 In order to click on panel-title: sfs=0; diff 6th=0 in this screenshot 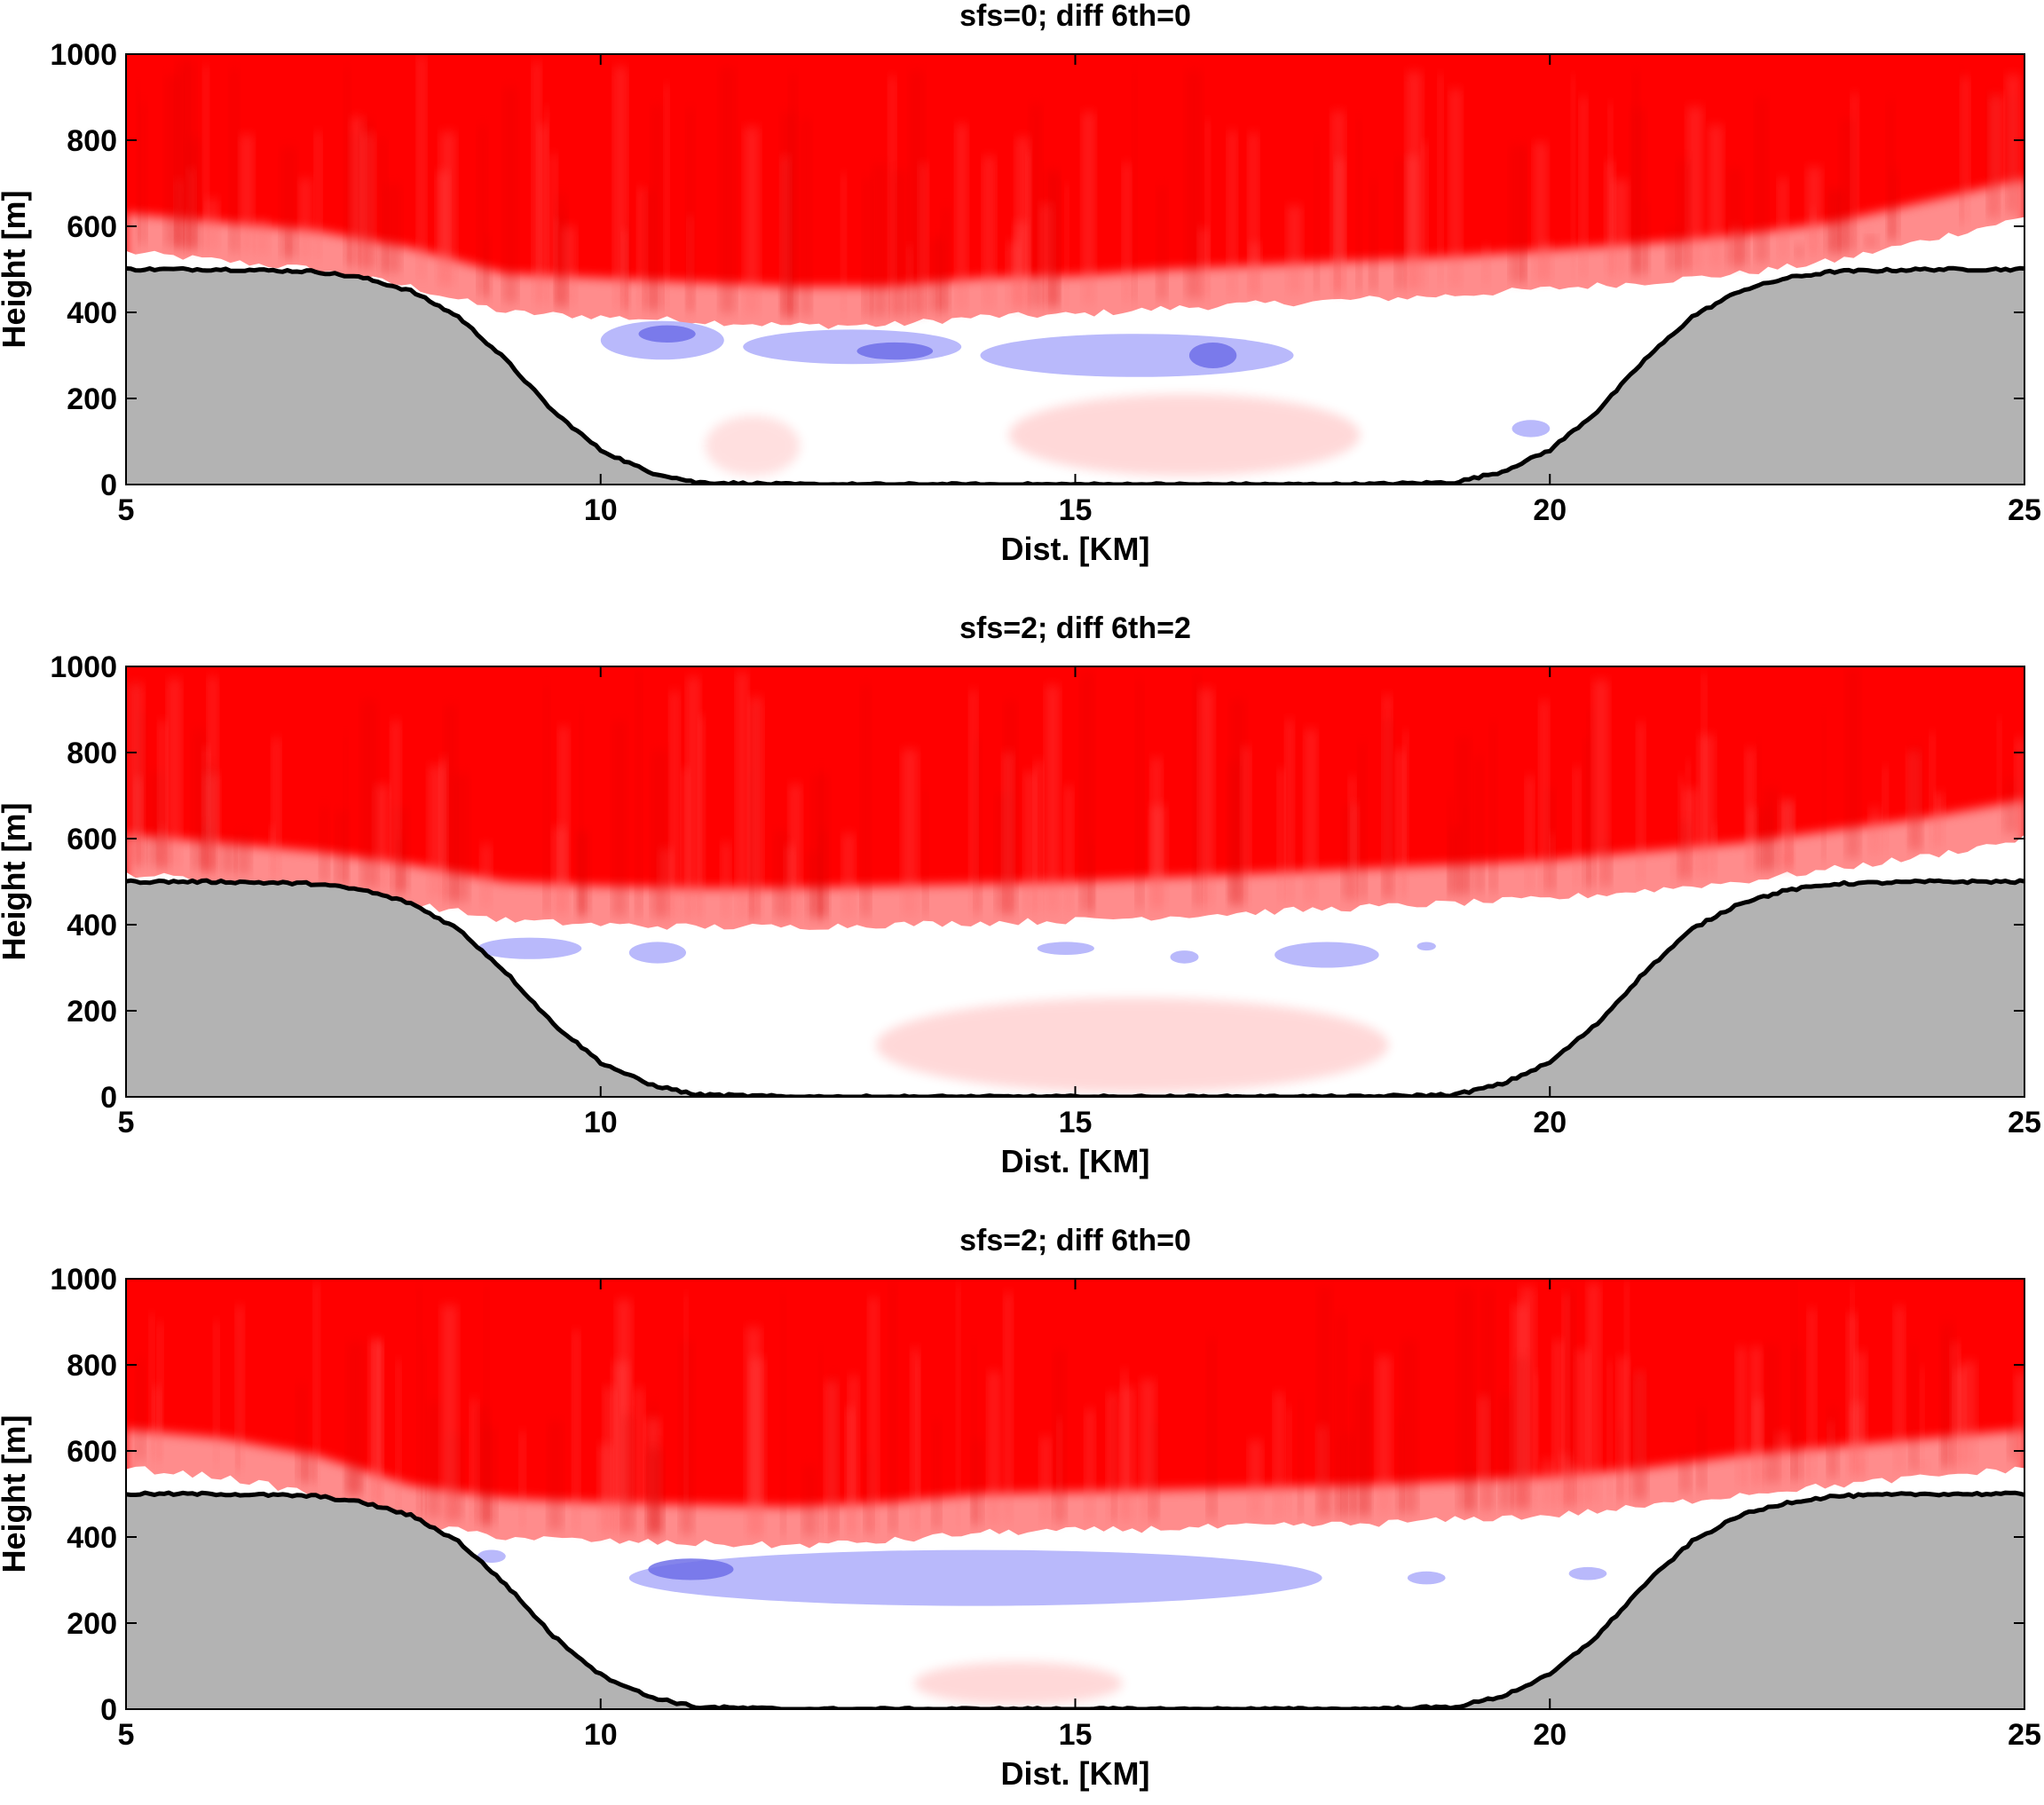, I will do `click(1075, 16)`.